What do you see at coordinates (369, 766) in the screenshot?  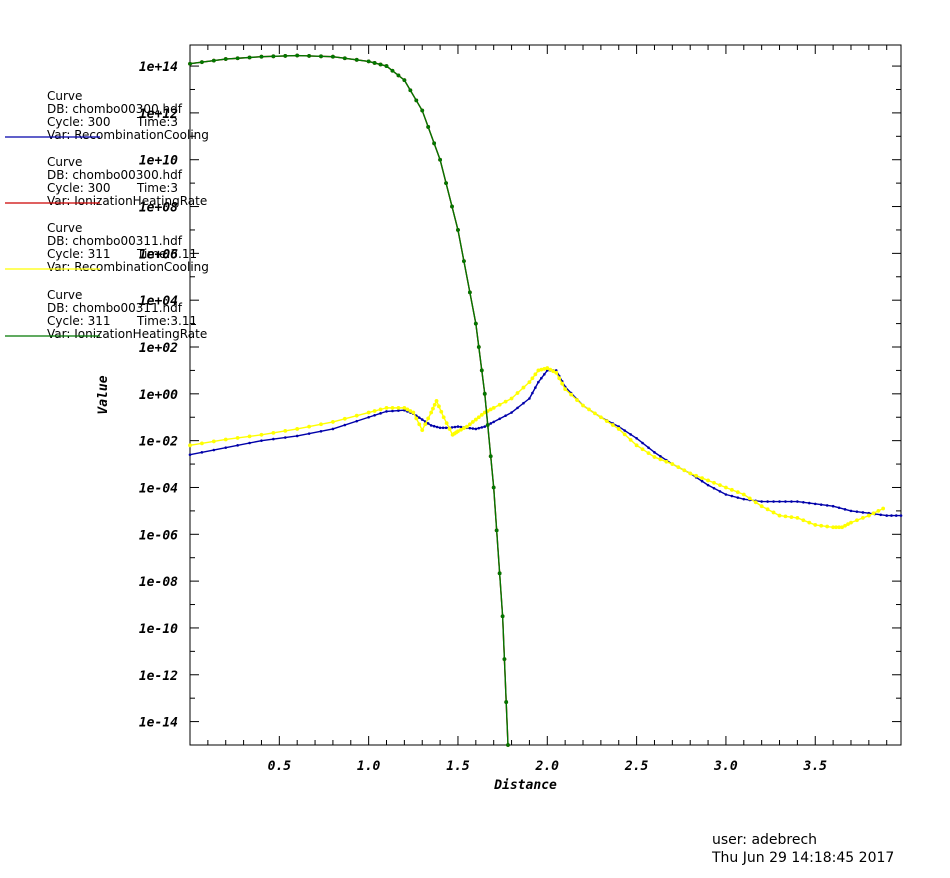 I see `x-tick-label: 1.0` at bounding box center [369, 766].